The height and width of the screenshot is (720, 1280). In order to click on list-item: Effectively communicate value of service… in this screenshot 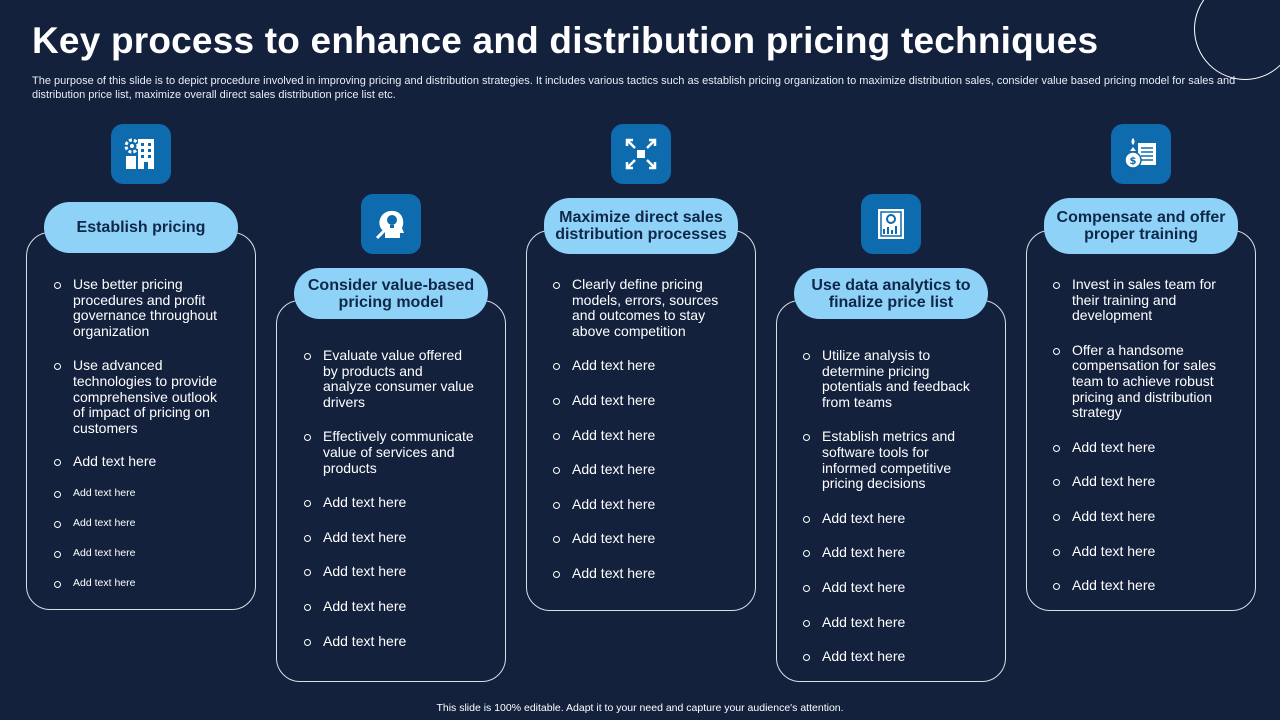, I will do `click(389, 452)`.